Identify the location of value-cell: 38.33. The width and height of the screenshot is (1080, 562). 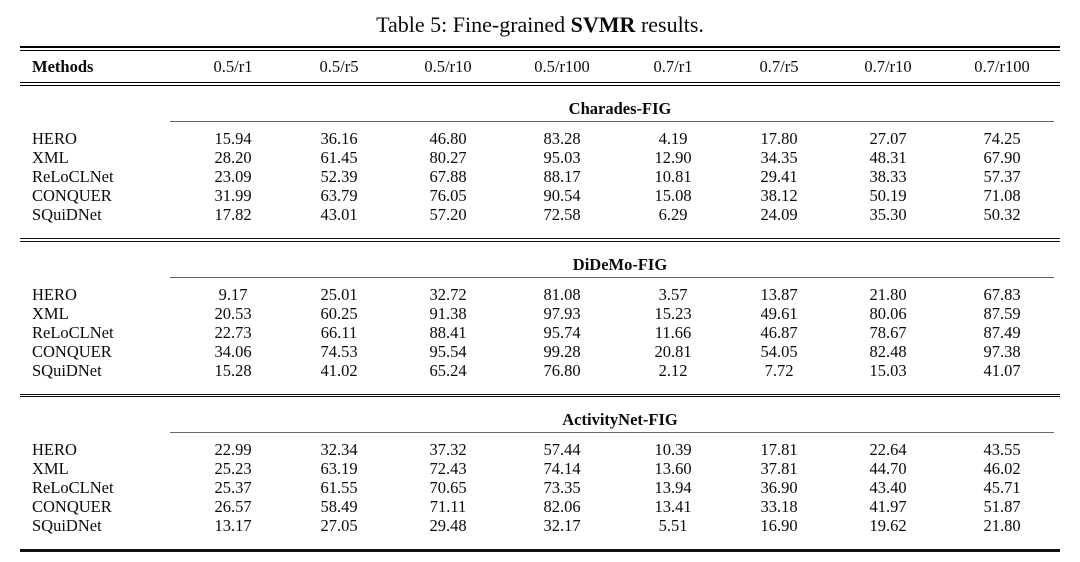
(888, 176).